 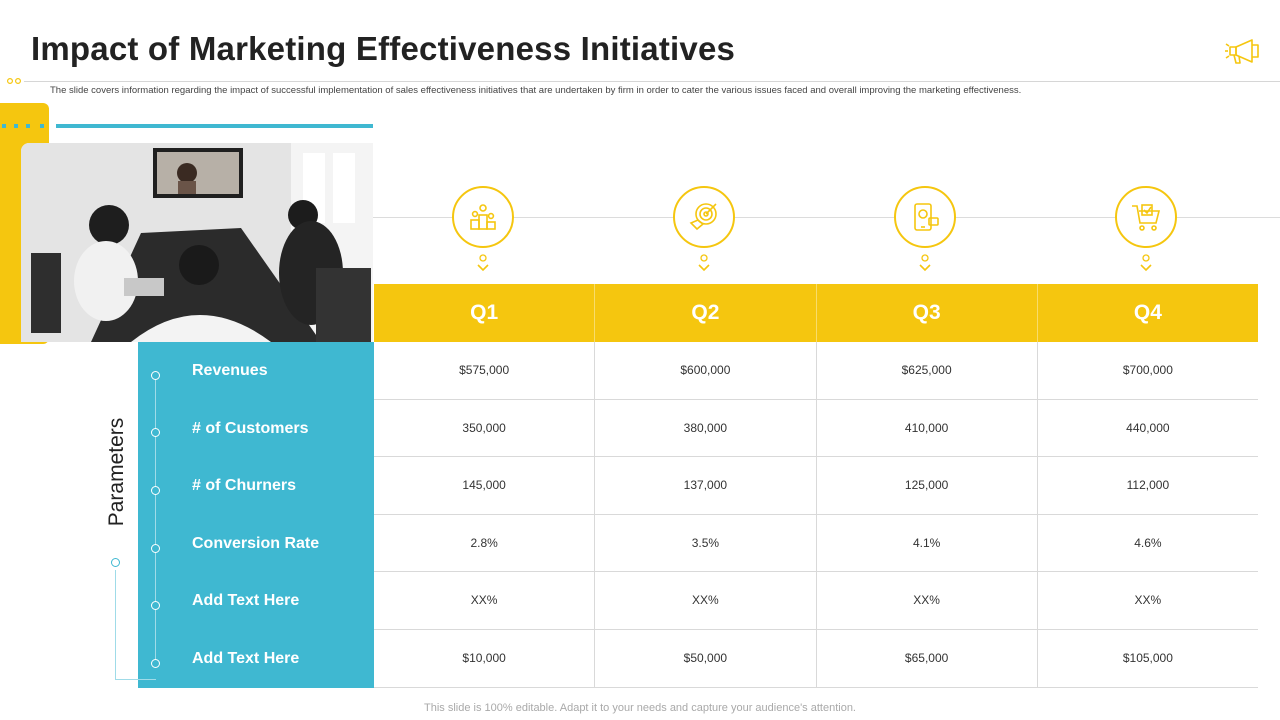 I want to click on table-cell: 2.8%, so click(x=485, y=543).